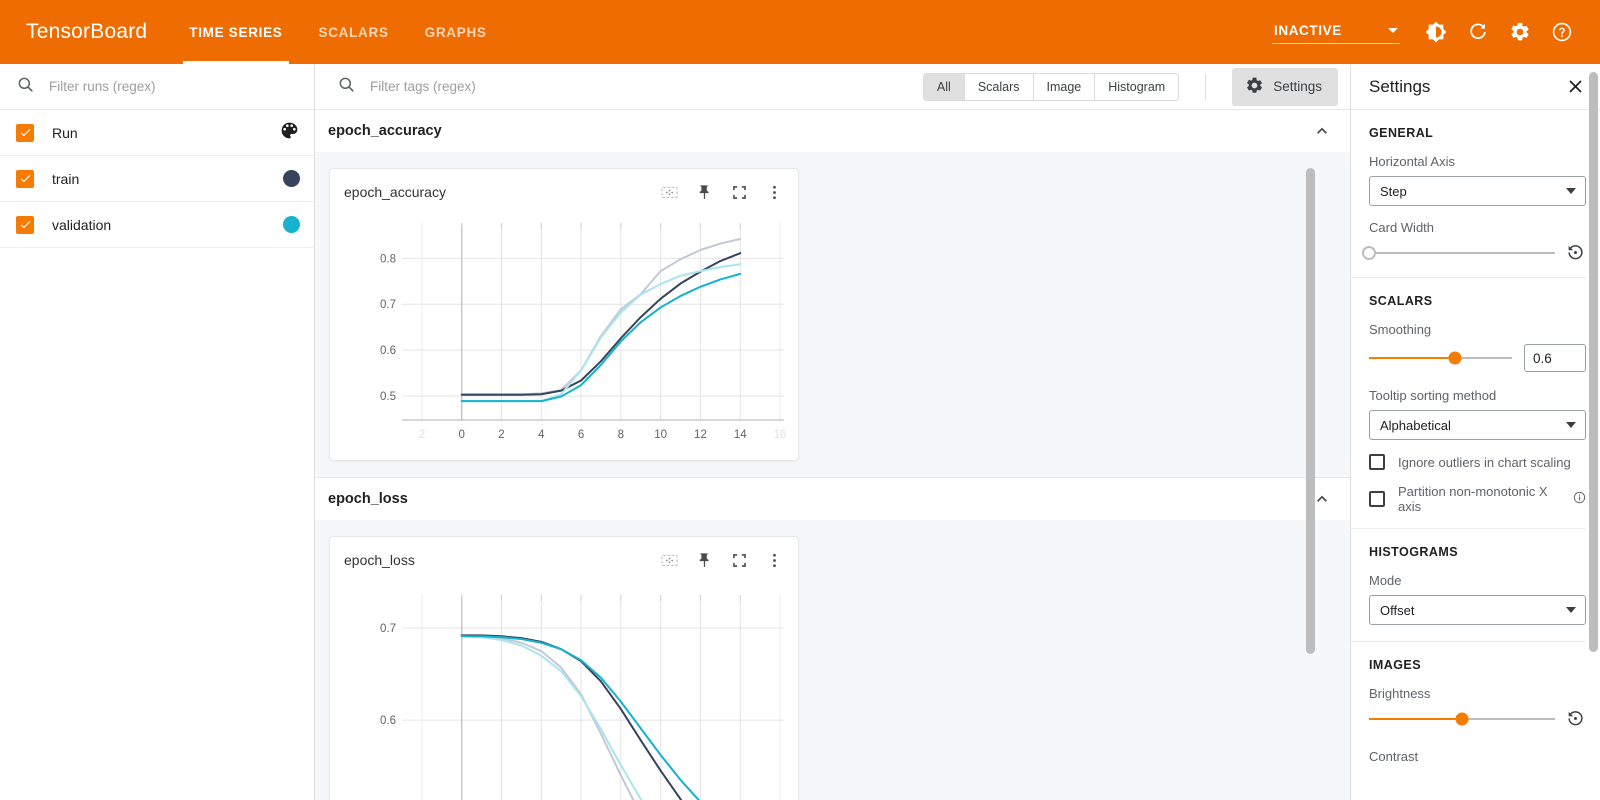 This screenshot has width=1600, height=800. Describe the element at coordinates (1377, 499) in the screenshot. I see `partition-x-axis-checkbox` at that location.